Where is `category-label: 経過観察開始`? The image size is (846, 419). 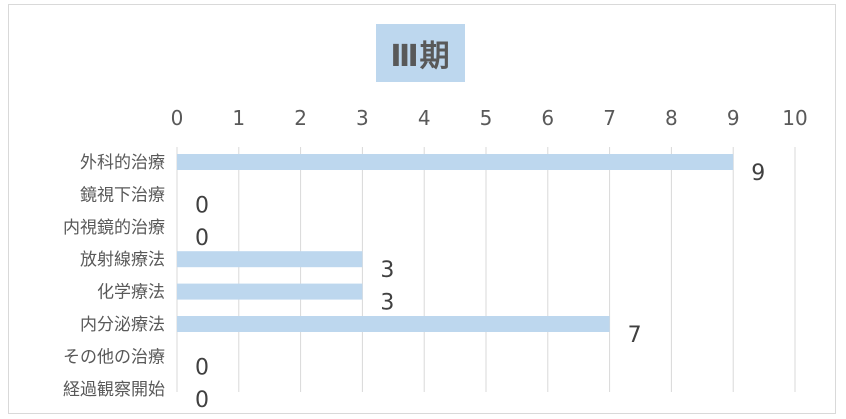
category-label: 経過観察開始 is located at coordinates (114, 390).